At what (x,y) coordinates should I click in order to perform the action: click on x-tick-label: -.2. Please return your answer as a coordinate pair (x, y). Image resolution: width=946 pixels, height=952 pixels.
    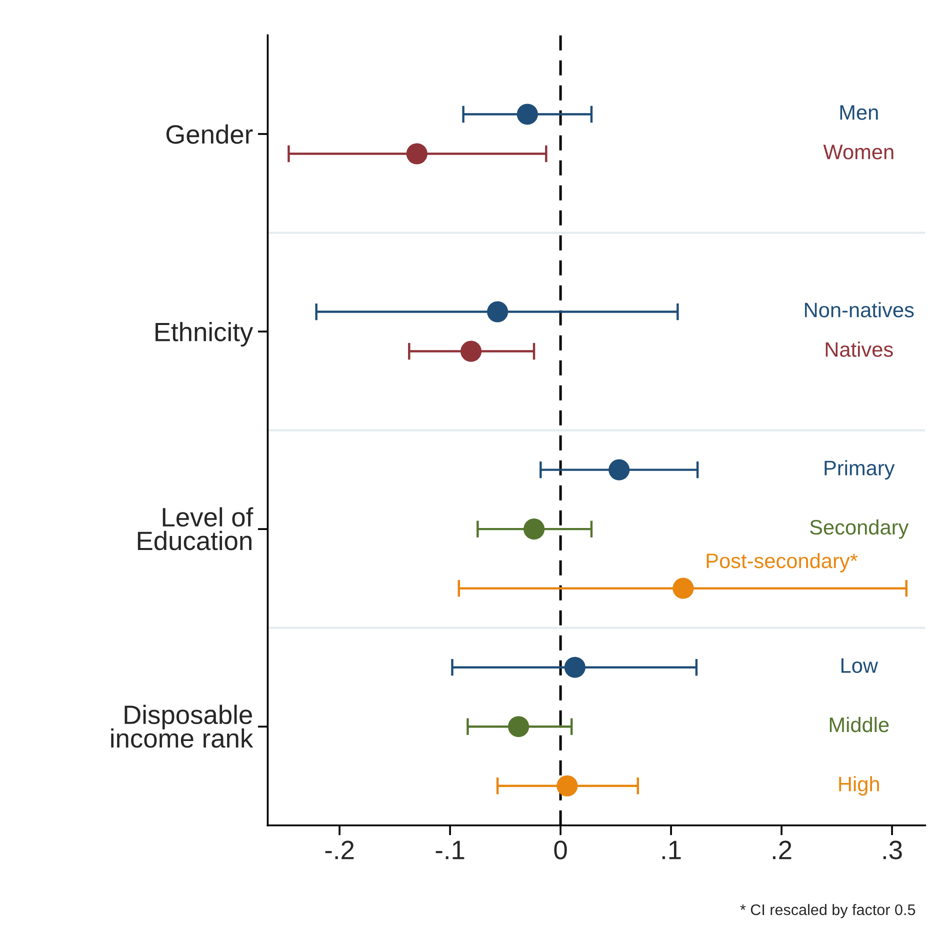
    Looking at the image, I should click on (339, 850).